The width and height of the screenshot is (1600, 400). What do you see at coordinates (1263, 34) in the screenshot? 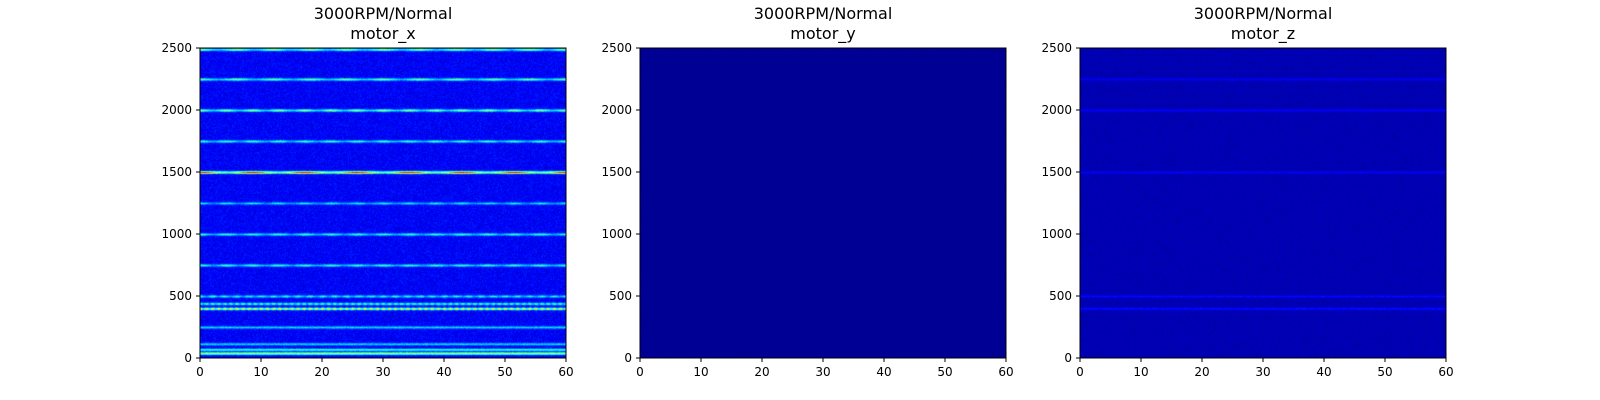
I see `chart-subtitle: motor_z` at bounding box center [1263, 34].